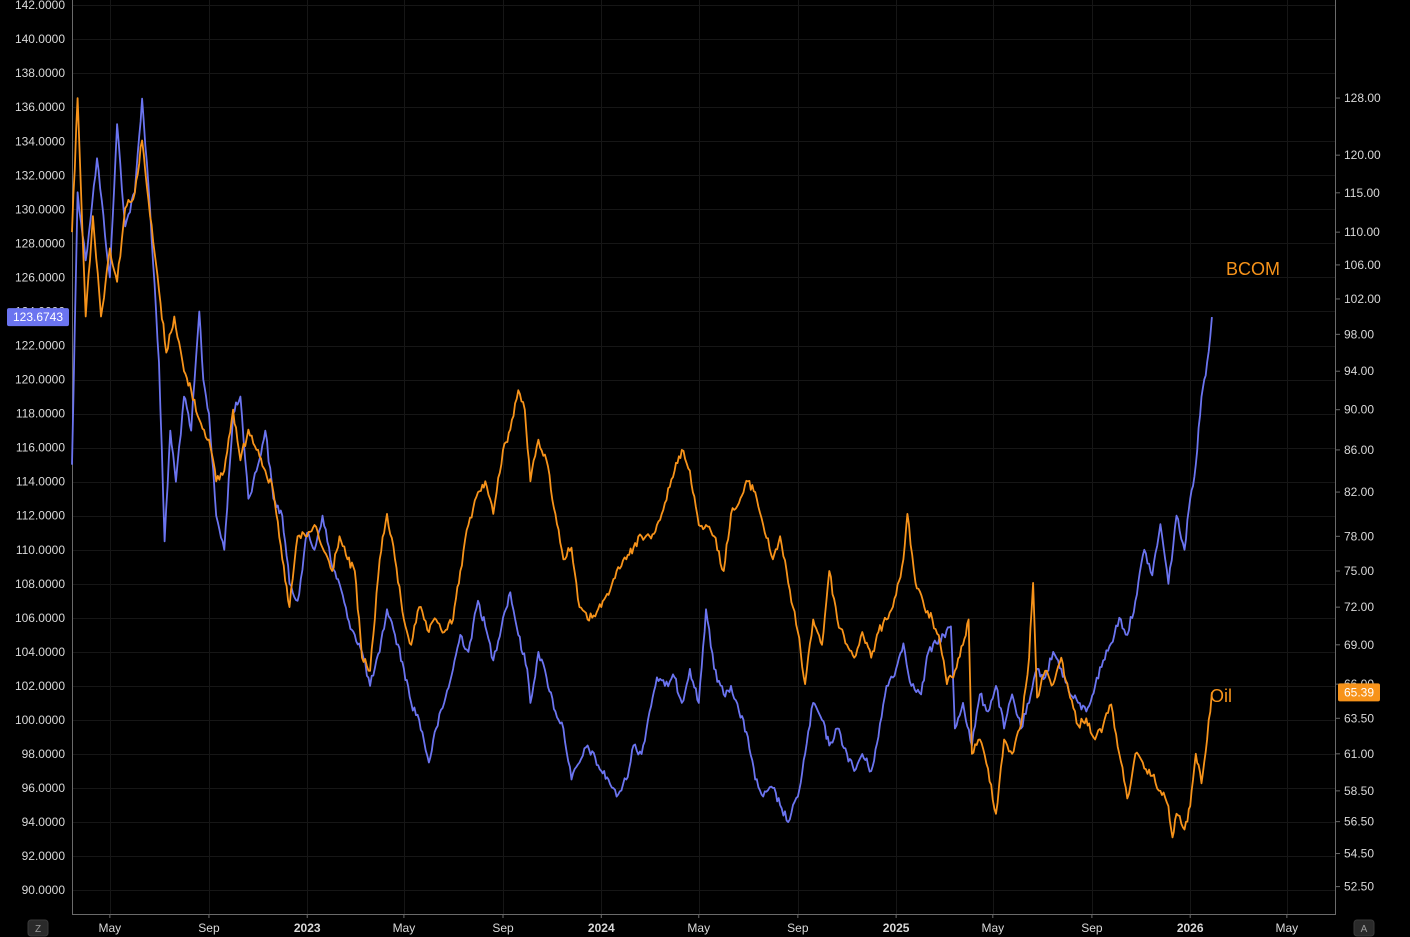 The width and height of the screenshot is (1410, 937). I want to click on left-axis-tick-label: 100.0000, so click(40, 720).